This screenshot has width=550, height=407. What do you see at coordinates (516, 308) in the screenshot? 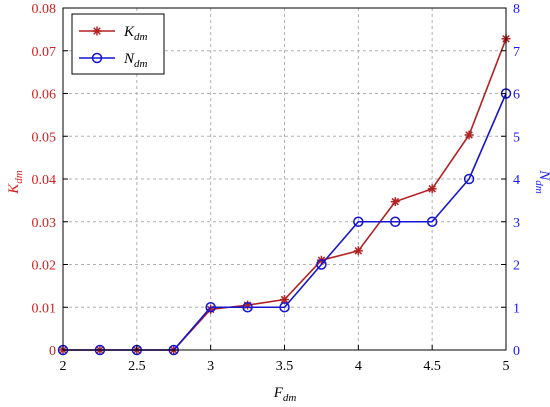
I see `y-right-tick-label: 1` at bounding box center [516, 308].